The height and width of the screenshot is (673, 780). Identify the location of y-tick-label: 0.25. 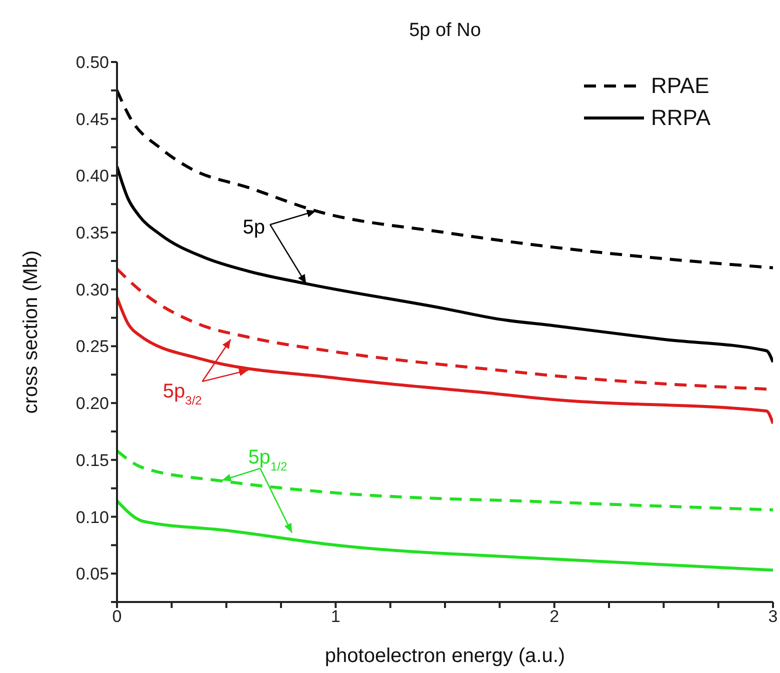
(92, 346).